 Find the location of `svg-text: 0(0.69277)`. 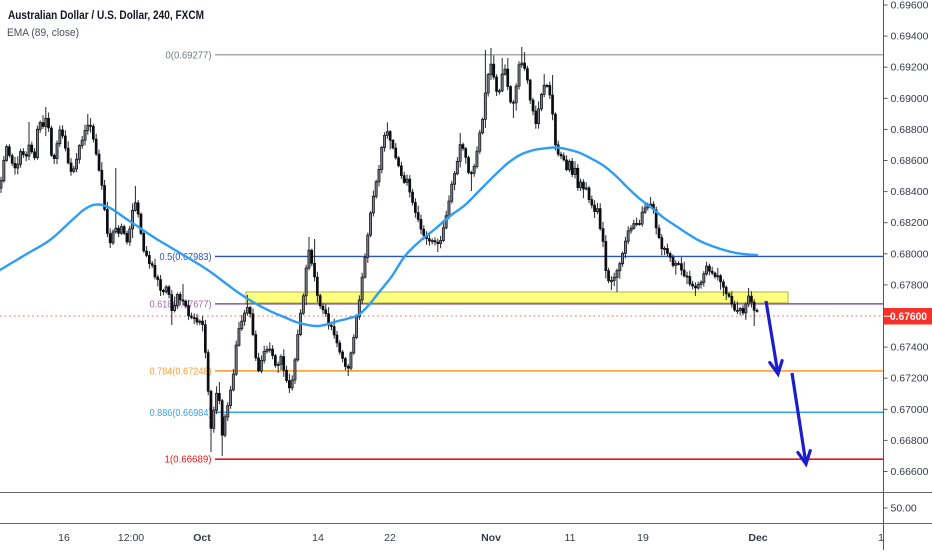

svg-text: 0(0.69277) is located at coordinates (189, 55).